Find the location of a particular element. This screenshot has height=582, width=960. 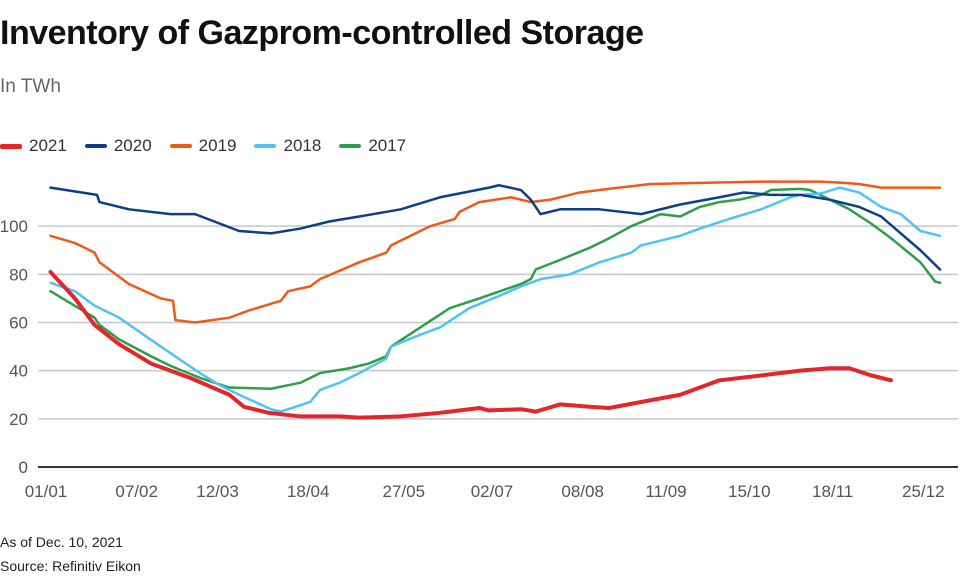

as-of-note: As of Dec. 10, 2021 is located at coordinates (61, 542).